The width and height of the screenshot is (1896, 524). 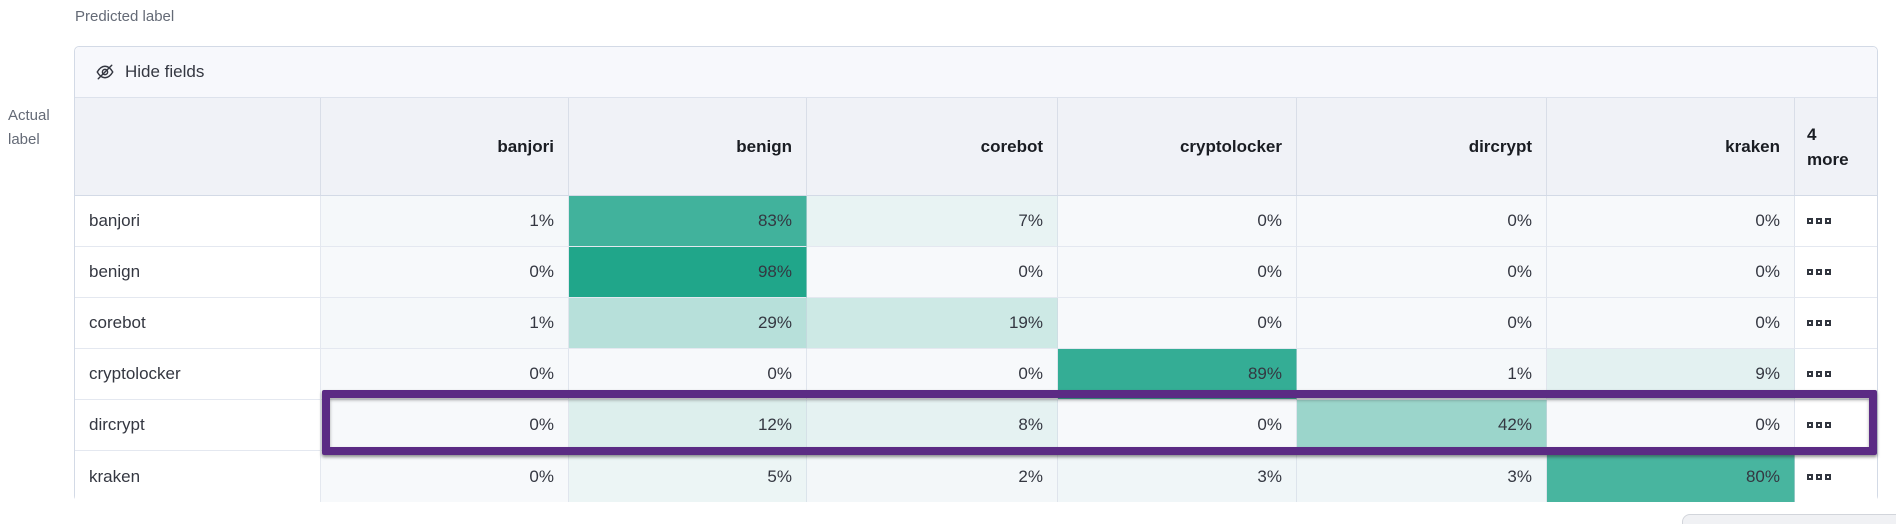 I want to click on row-label-benign: benign, so click(x=198, y=272).